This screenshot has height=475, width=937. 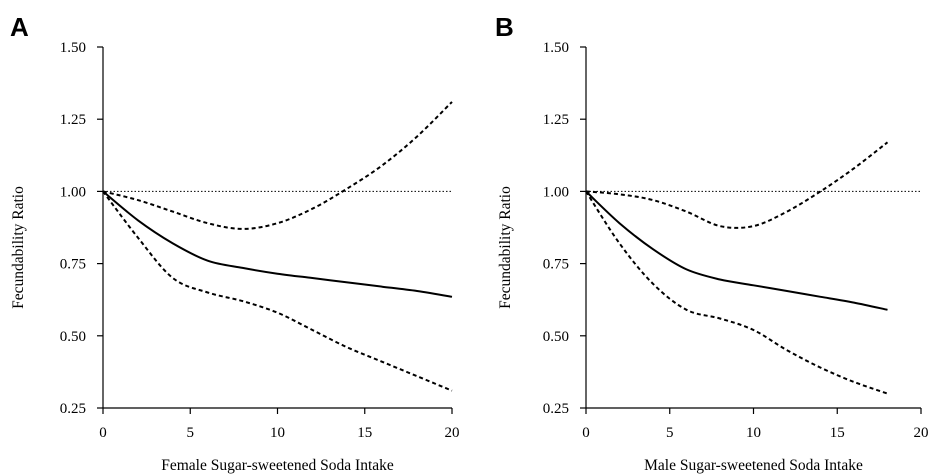 I want to click on lower-ci-line, so click(x=736, y=292).